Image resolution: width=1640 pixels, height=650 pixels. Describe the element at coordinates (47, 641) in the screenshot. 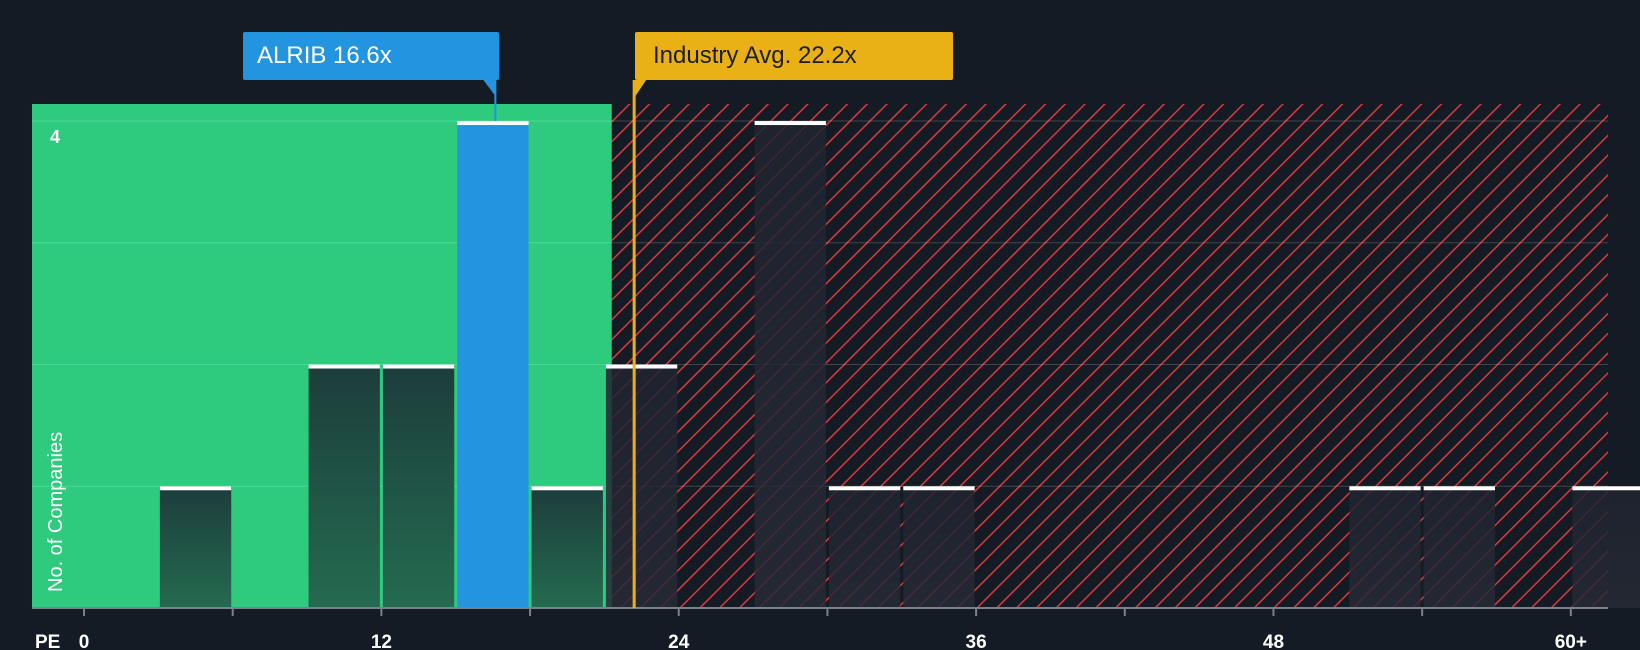

I see `x-axis-title: PE` at that location.